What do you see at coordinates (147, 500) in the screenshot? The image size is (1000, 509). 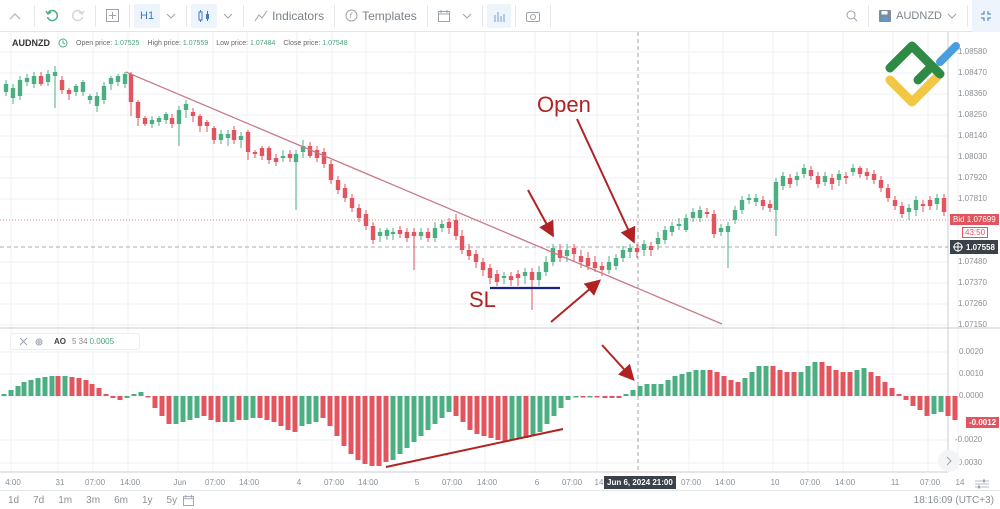 I see `range-1y: 1y` at bounding box center [147, 500].